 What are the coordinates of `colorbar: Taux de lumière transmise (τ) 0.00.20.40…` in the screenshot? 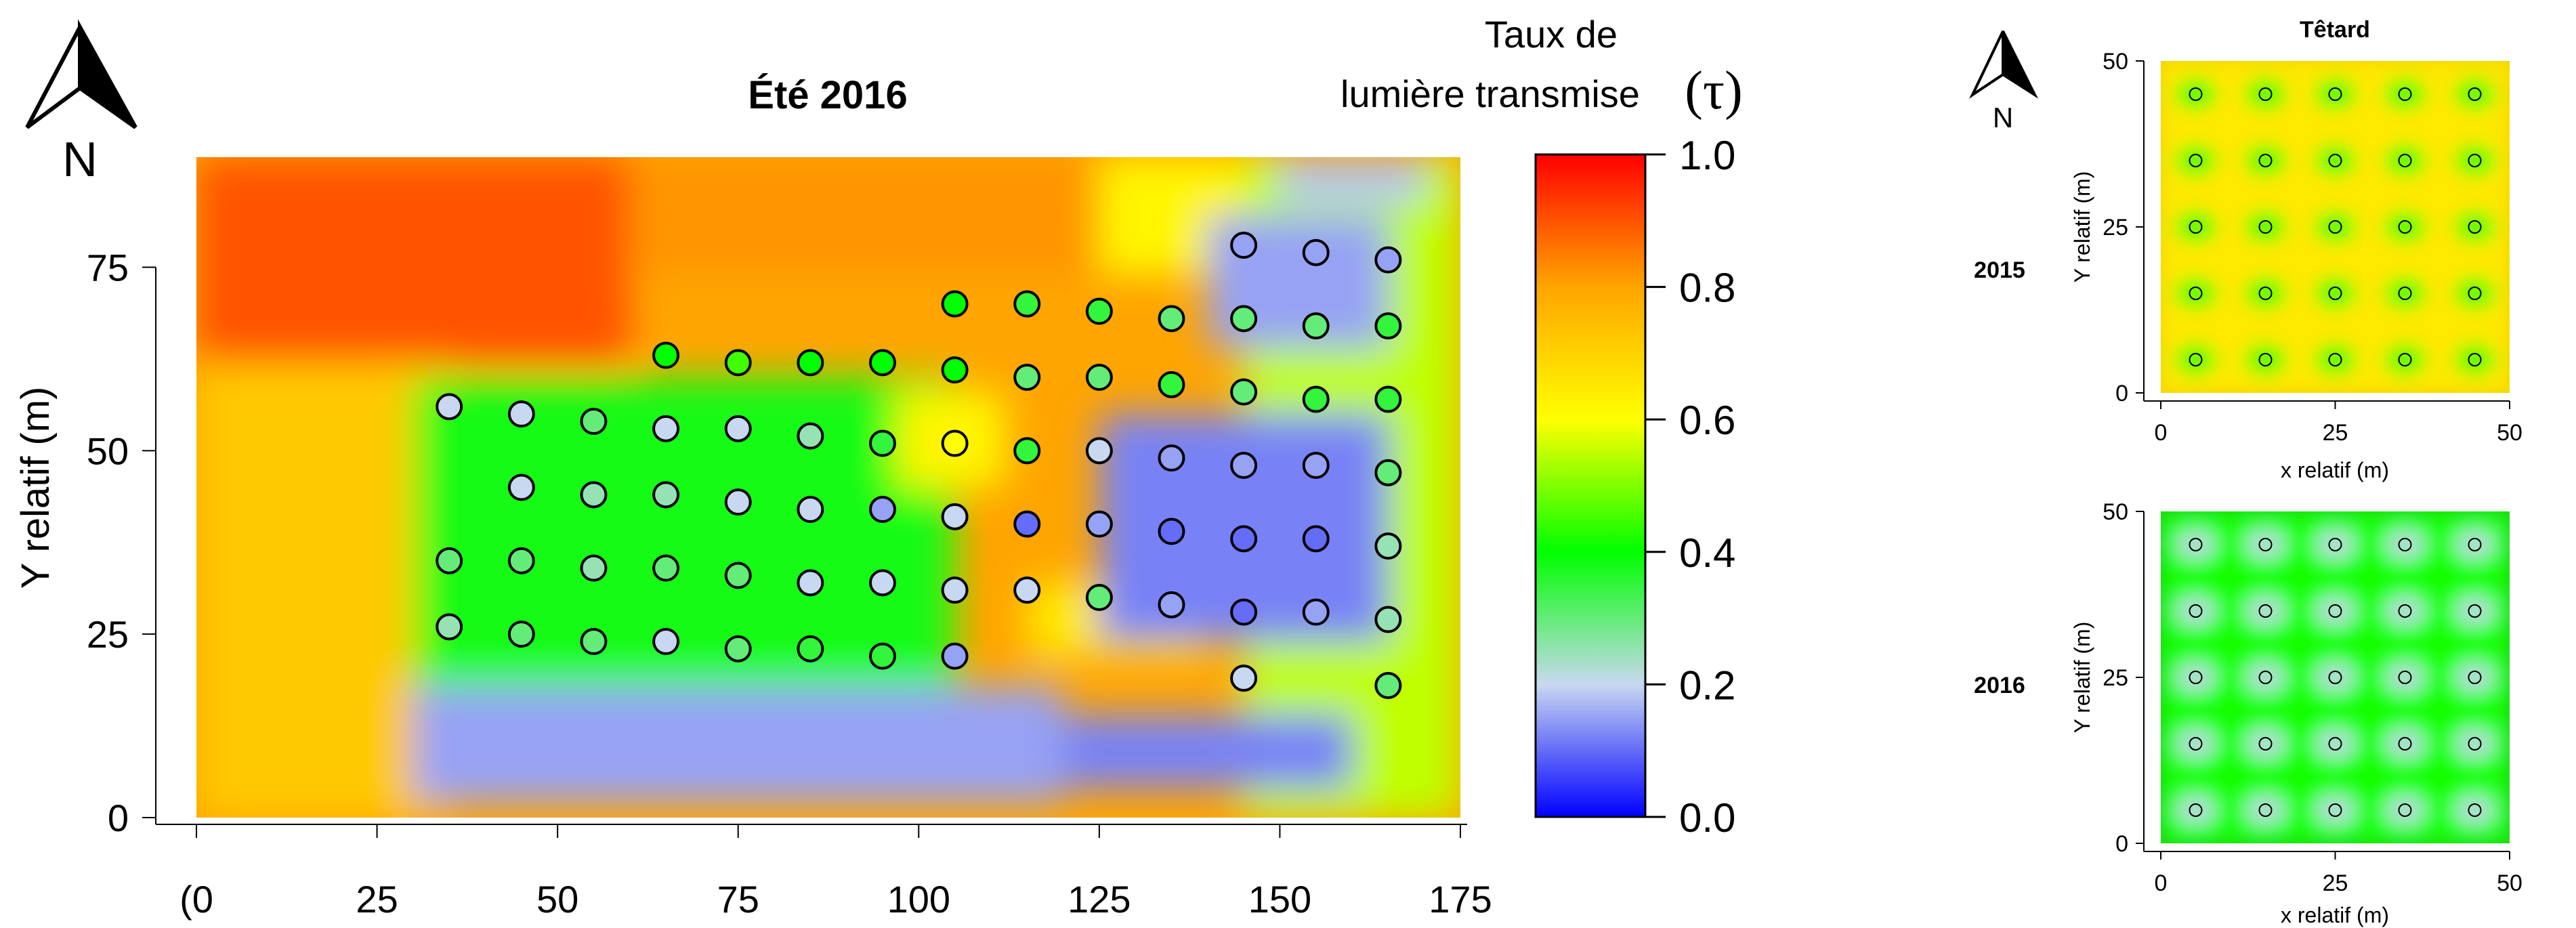 It's located at (1541, 427).